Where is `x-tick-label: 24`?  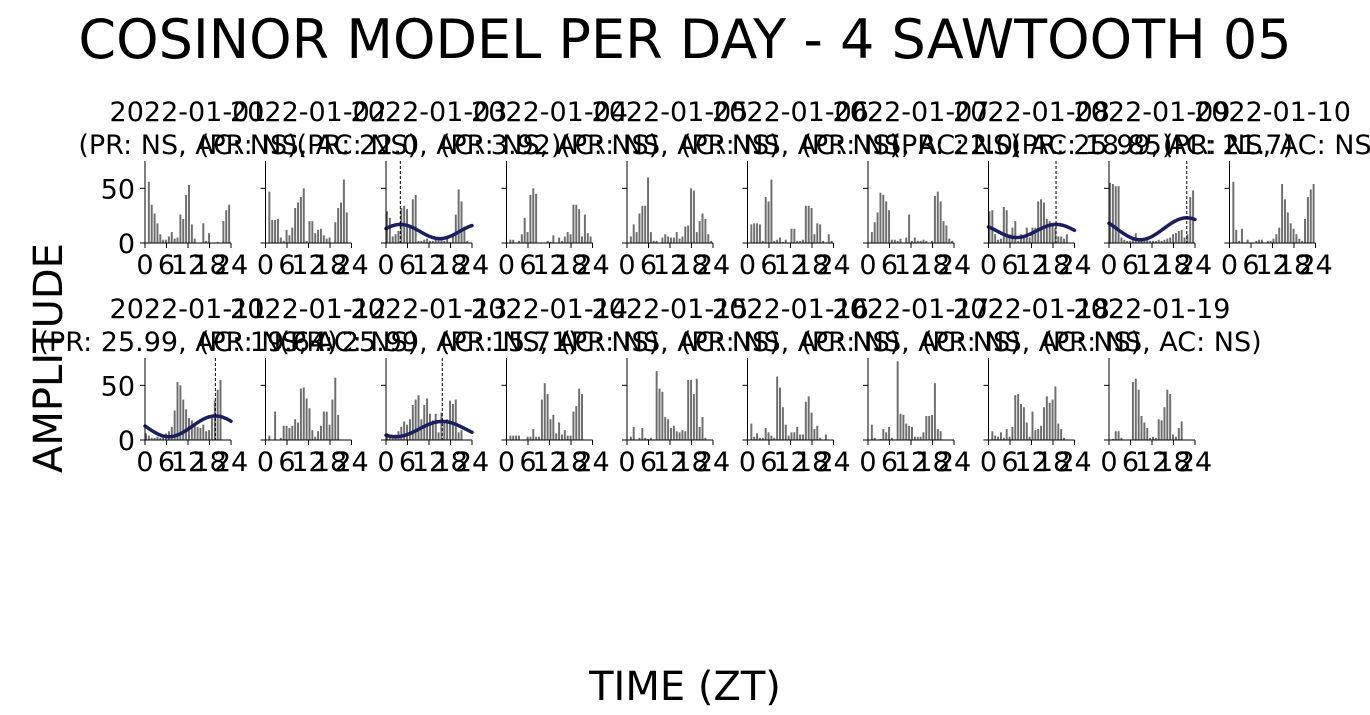 x-tick-label: 24 is located at coordinates (592, 265).